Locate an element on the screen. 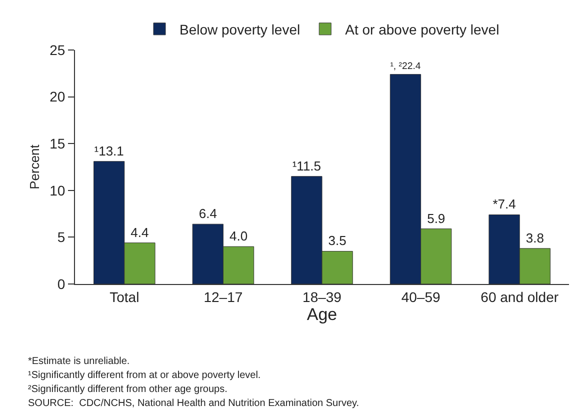 This screenshot has height=409, width=579. data-label: 3.8 is located at coordinates (535, 238).